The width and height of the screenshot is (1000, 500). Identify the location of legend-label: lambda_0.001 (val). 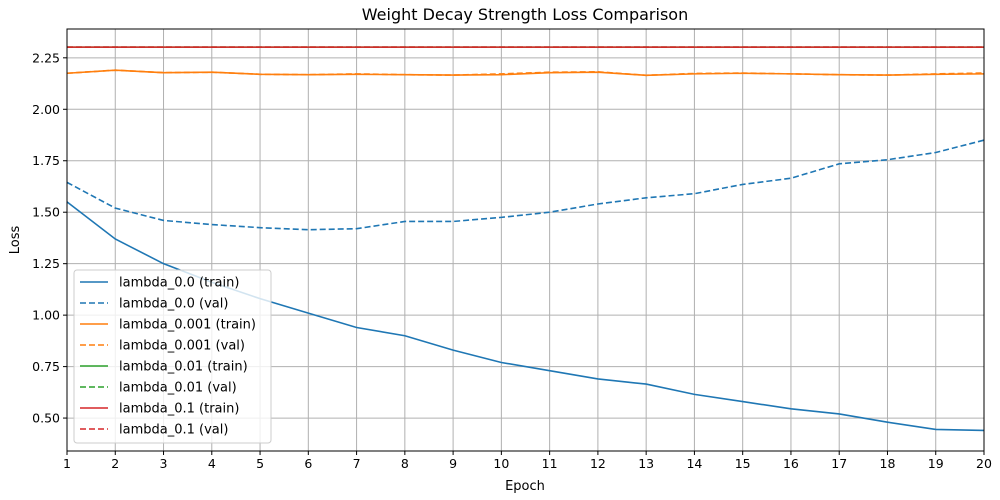
(182, 346).